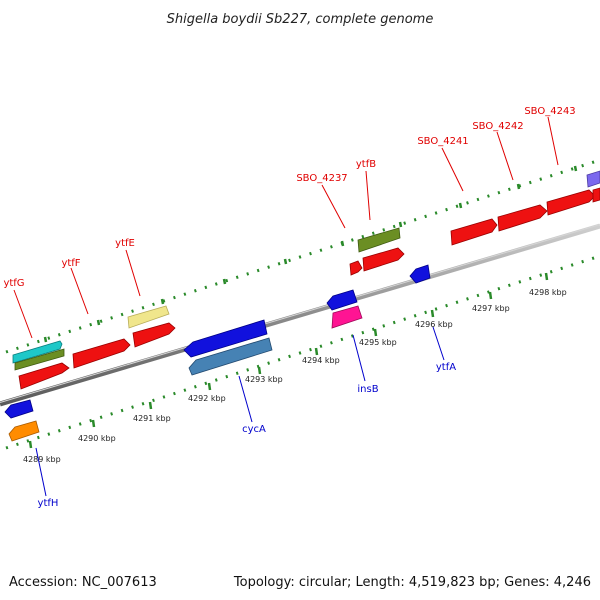  I want to click on gene-label-ytfF: ytfF, so click(70, 263).